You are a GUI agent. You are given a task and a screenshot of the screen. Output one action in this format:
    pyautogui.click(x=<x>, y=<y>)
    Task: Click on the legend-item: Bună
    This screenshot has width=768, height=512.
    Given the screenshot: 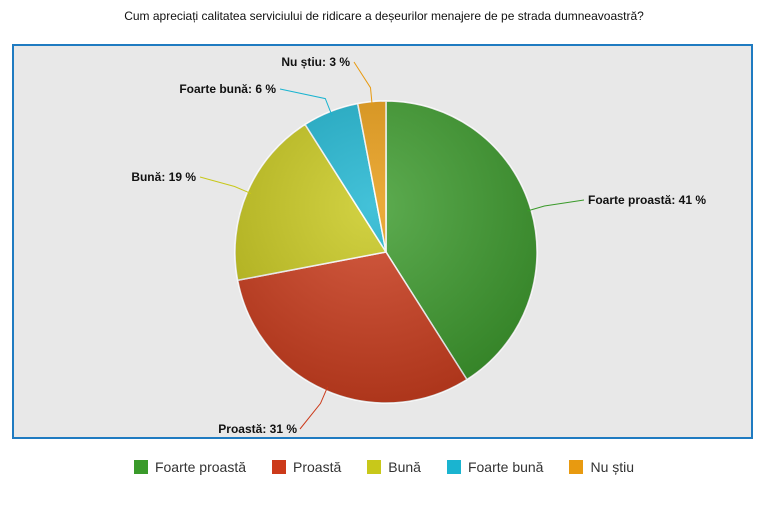 What is the action you would take?
    pyautogui.click(x=394, y=467)
    